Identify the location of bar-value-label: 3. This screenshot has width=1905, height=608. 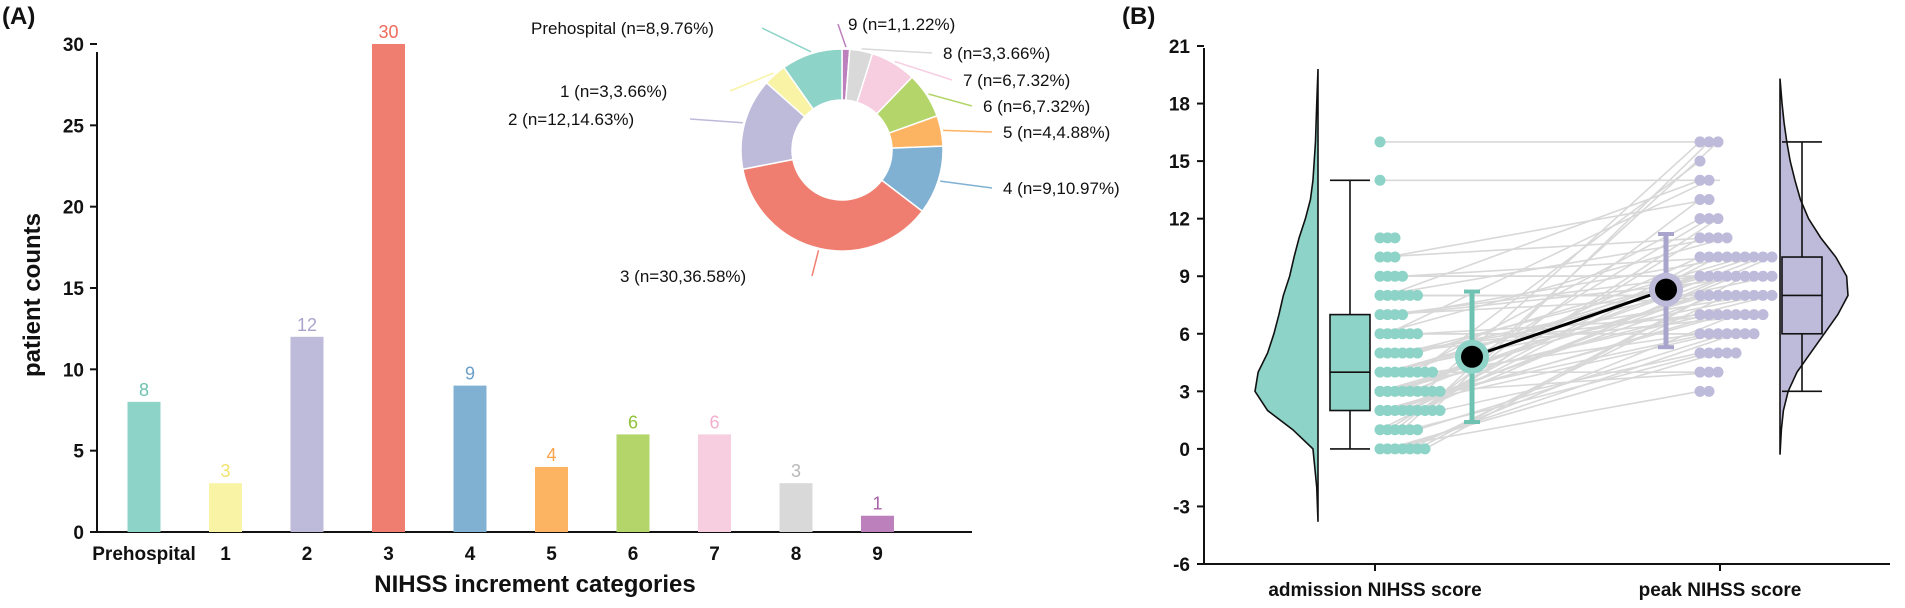
(225, 471).